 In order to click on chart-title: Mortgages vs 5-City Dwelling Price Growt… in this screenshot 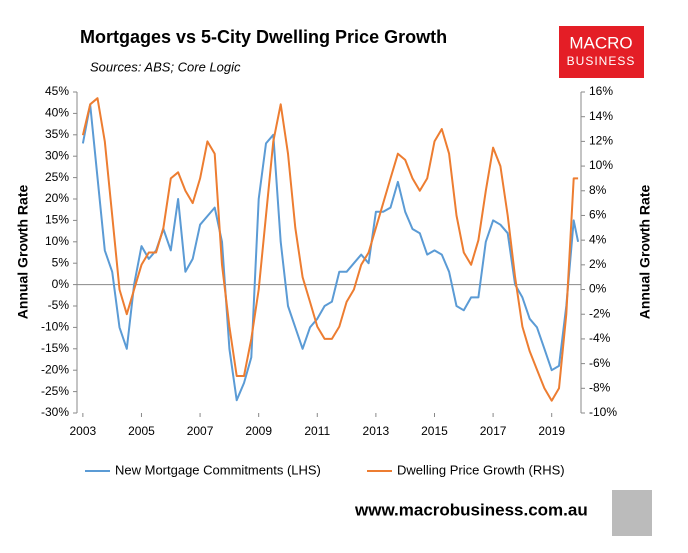, I will do `click(263, 37)`.